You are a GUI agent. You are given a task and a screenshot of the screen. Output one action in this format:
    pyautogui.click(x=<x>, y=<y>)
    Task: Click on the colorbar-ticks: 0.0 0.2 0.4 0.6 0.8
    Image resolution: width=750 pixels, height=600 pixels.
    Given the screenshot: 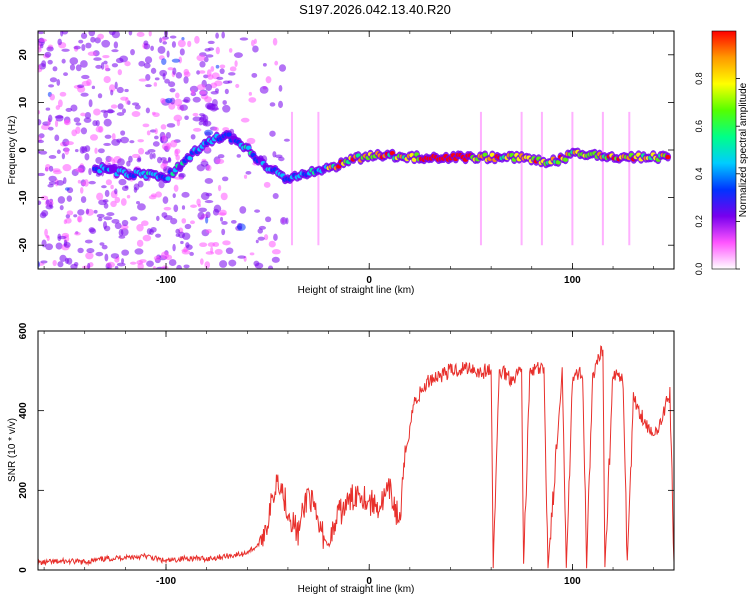 What is the action you would take?
    pyautogui.click(x=717, y=173)
    